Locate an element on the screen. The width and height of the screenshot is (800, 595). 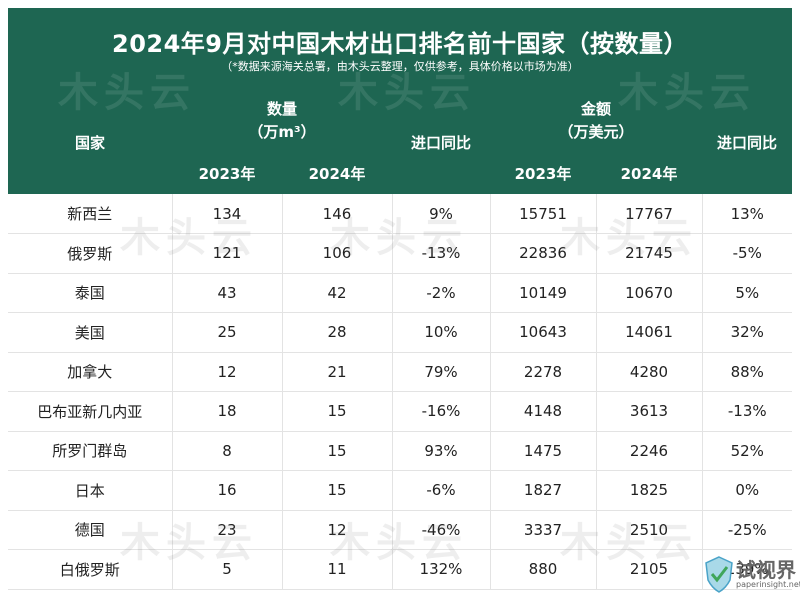
header-amount-2024: 2024年 is located at coordinates (649, 174).